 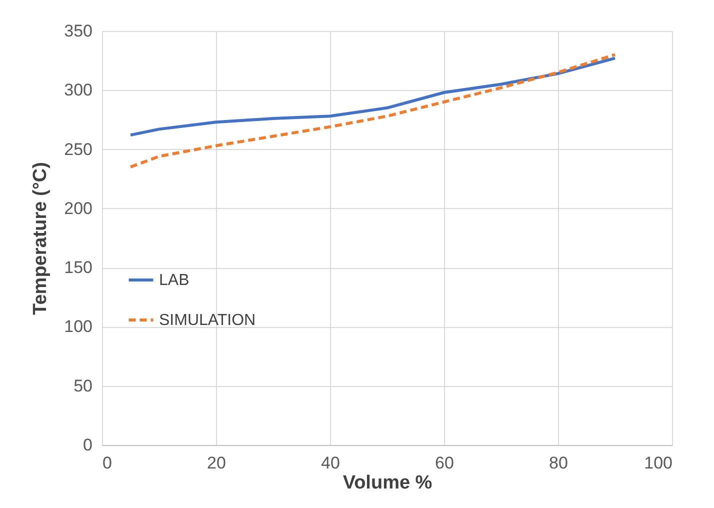 I want to click on legend-label: SIMULATION, so click(x=207, y=320).